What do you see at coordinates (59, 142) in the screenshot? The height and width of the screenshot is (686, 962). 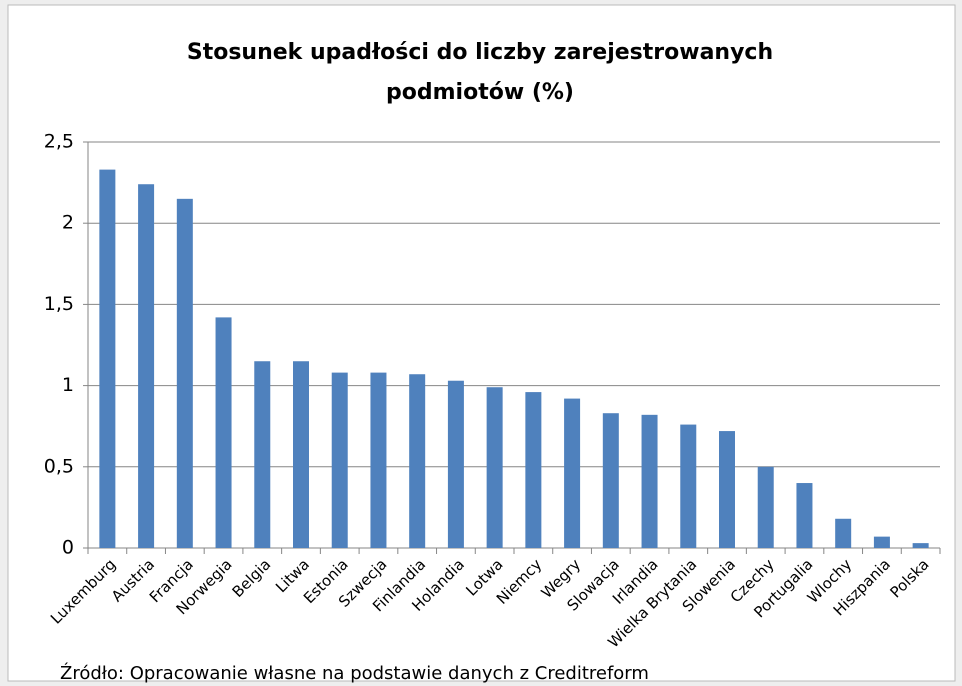 I see `y-tick-label: 2,5` at bounding box center [59, 142].